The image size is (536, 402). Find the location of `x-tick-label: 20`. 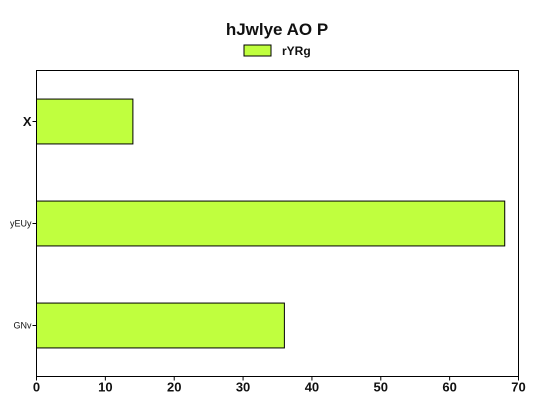

x-tick-label: 20 is located at coordinates (174, 387).